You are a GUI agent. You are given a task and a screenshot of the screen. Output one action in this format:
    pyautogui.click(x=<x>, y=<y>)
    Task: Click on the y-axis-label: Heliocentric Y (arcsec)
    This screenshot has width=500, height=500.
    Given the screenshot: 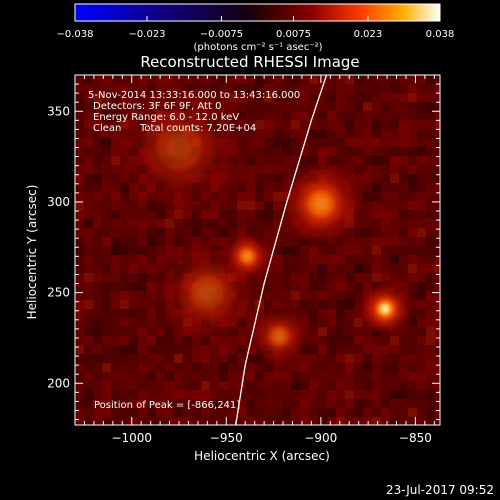 What is the action you would take?
    pyautogui.click(x=32, y=252)
    